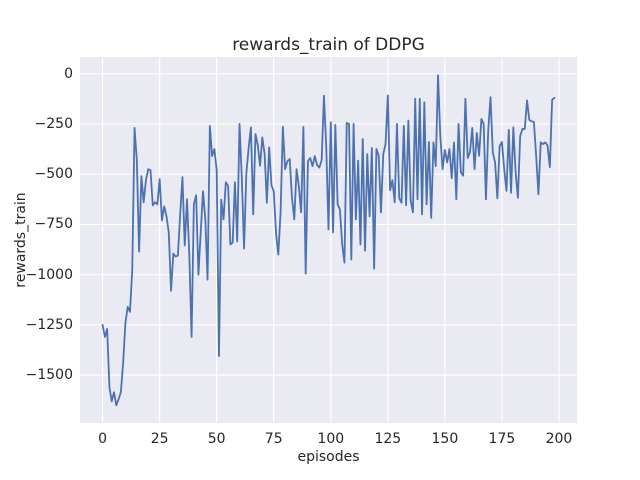  I want to click on x-tick-label: 50, so click(216, 439).